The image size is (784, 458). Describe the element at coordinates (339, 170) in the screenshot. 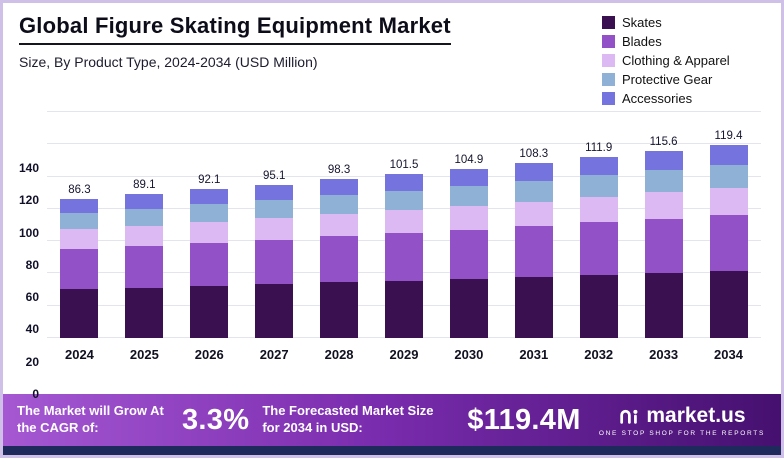

I see `bar-total-label-2028: 98.3` at that location.